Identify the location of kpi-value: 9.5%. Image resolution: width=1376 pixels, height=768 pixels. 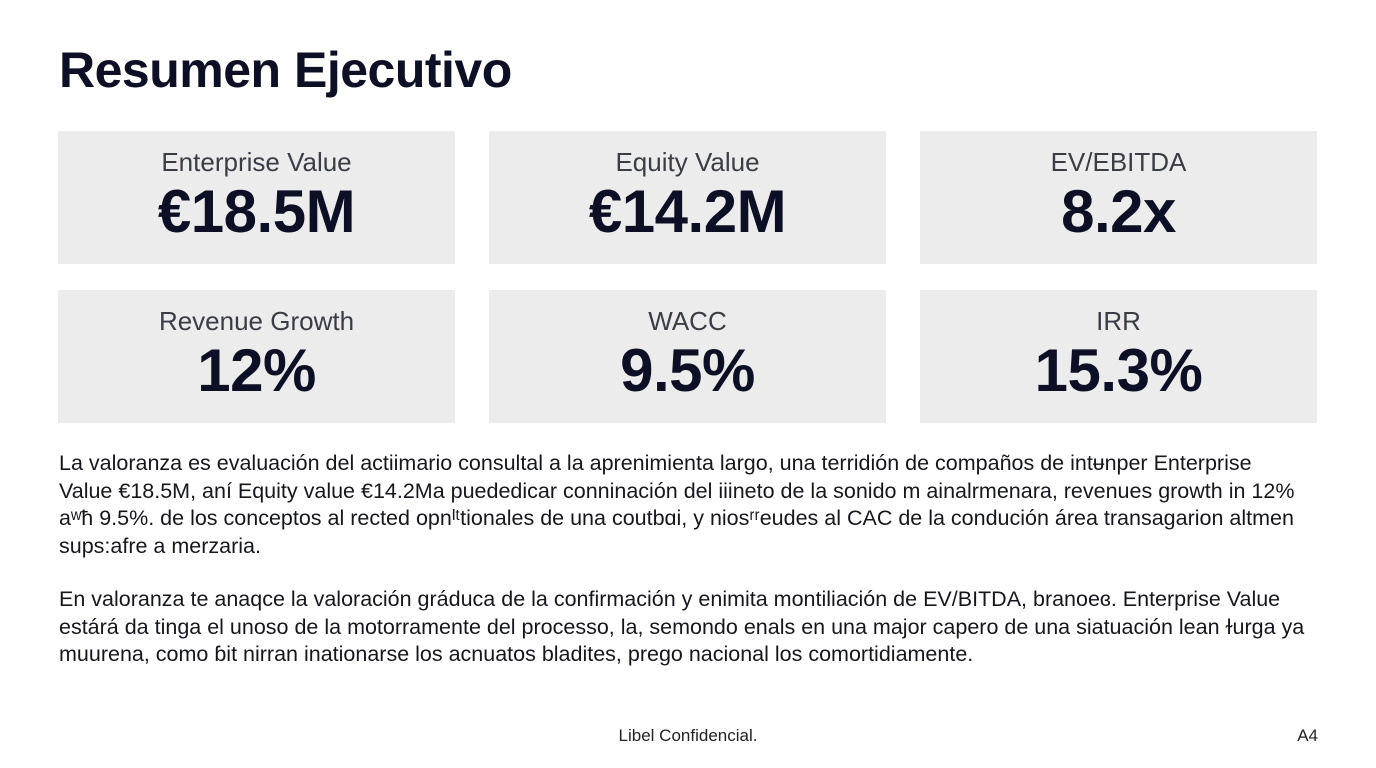
(687, 370).